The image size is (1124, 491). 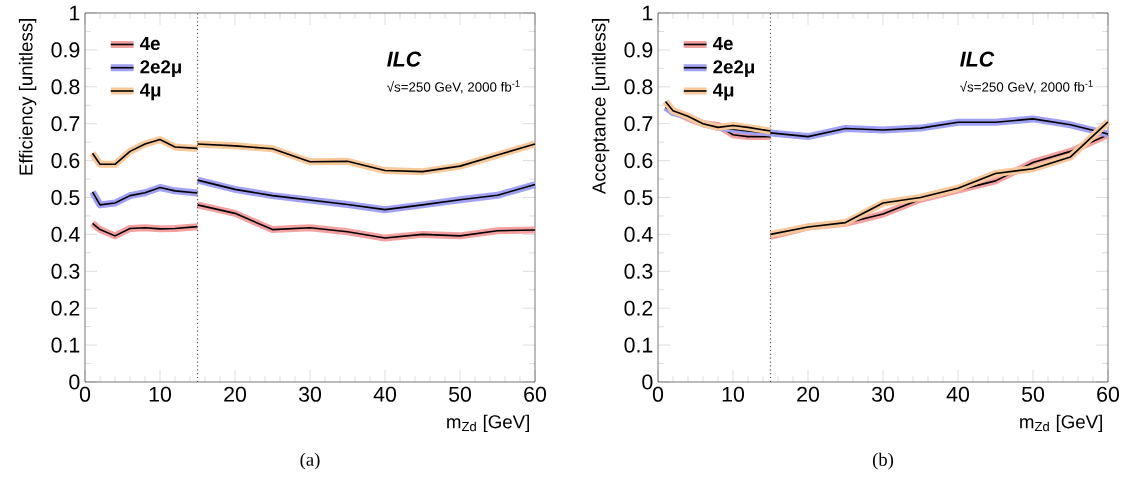 What do you see at coordinates (27, 97) in the screenshot?
I see `y-axis-title: Efficiency [unitless]` at bounding box center [27, 97].